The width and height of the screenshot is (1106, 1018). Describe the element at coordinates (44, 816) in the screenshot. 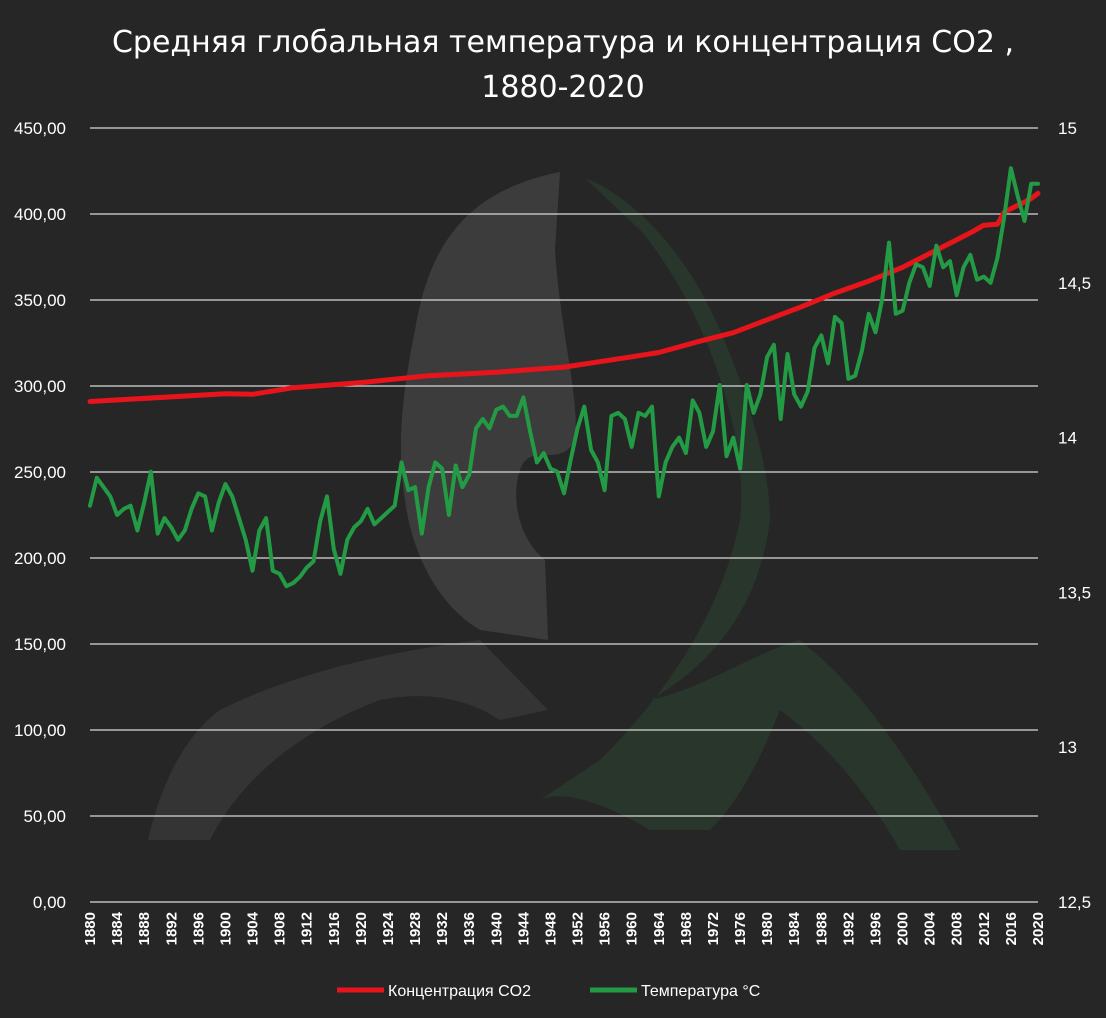

I see `y-left-tick-label: 50,00` at that location.